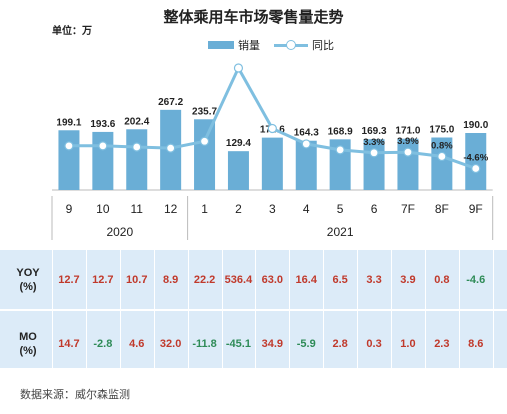 This screenshot has height=414, width=507. I want to click on chart-title: 整体乘用车市场零售量走势, so click(253, 17).